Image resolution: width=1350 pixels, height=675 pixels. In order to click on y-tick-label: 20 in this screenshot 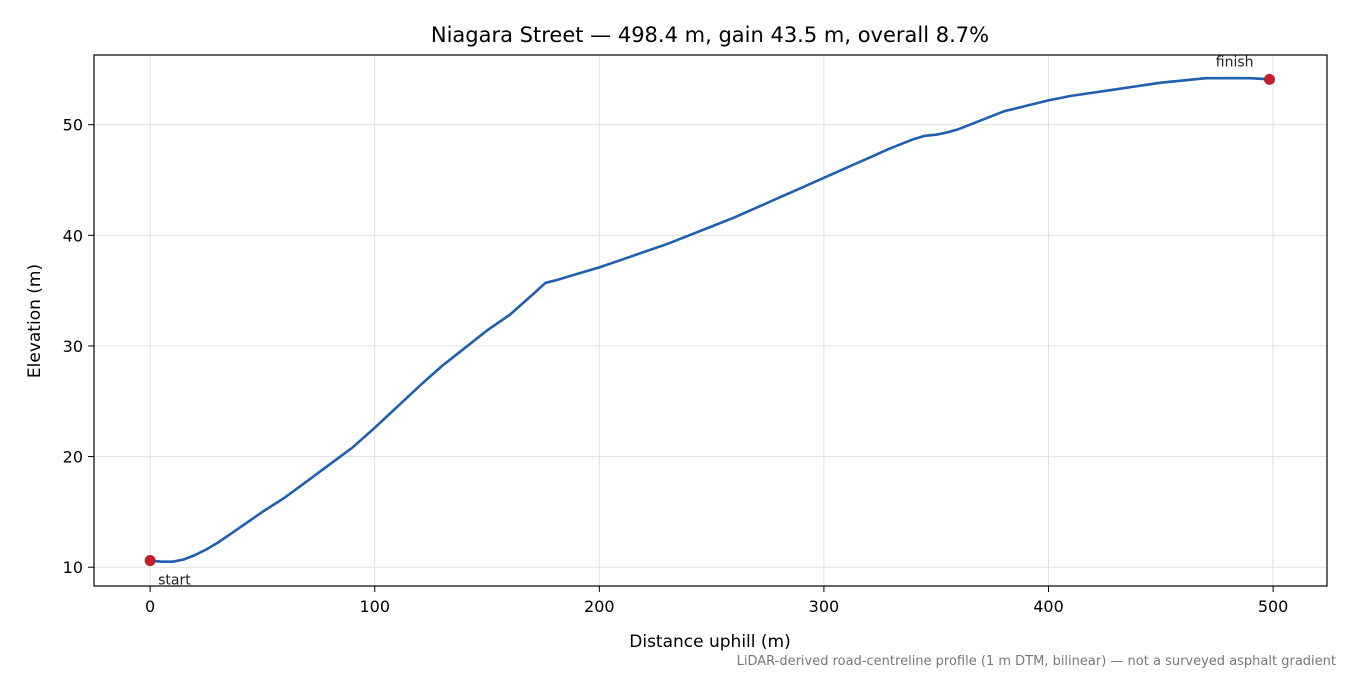, I will do `click(73, 457)`.